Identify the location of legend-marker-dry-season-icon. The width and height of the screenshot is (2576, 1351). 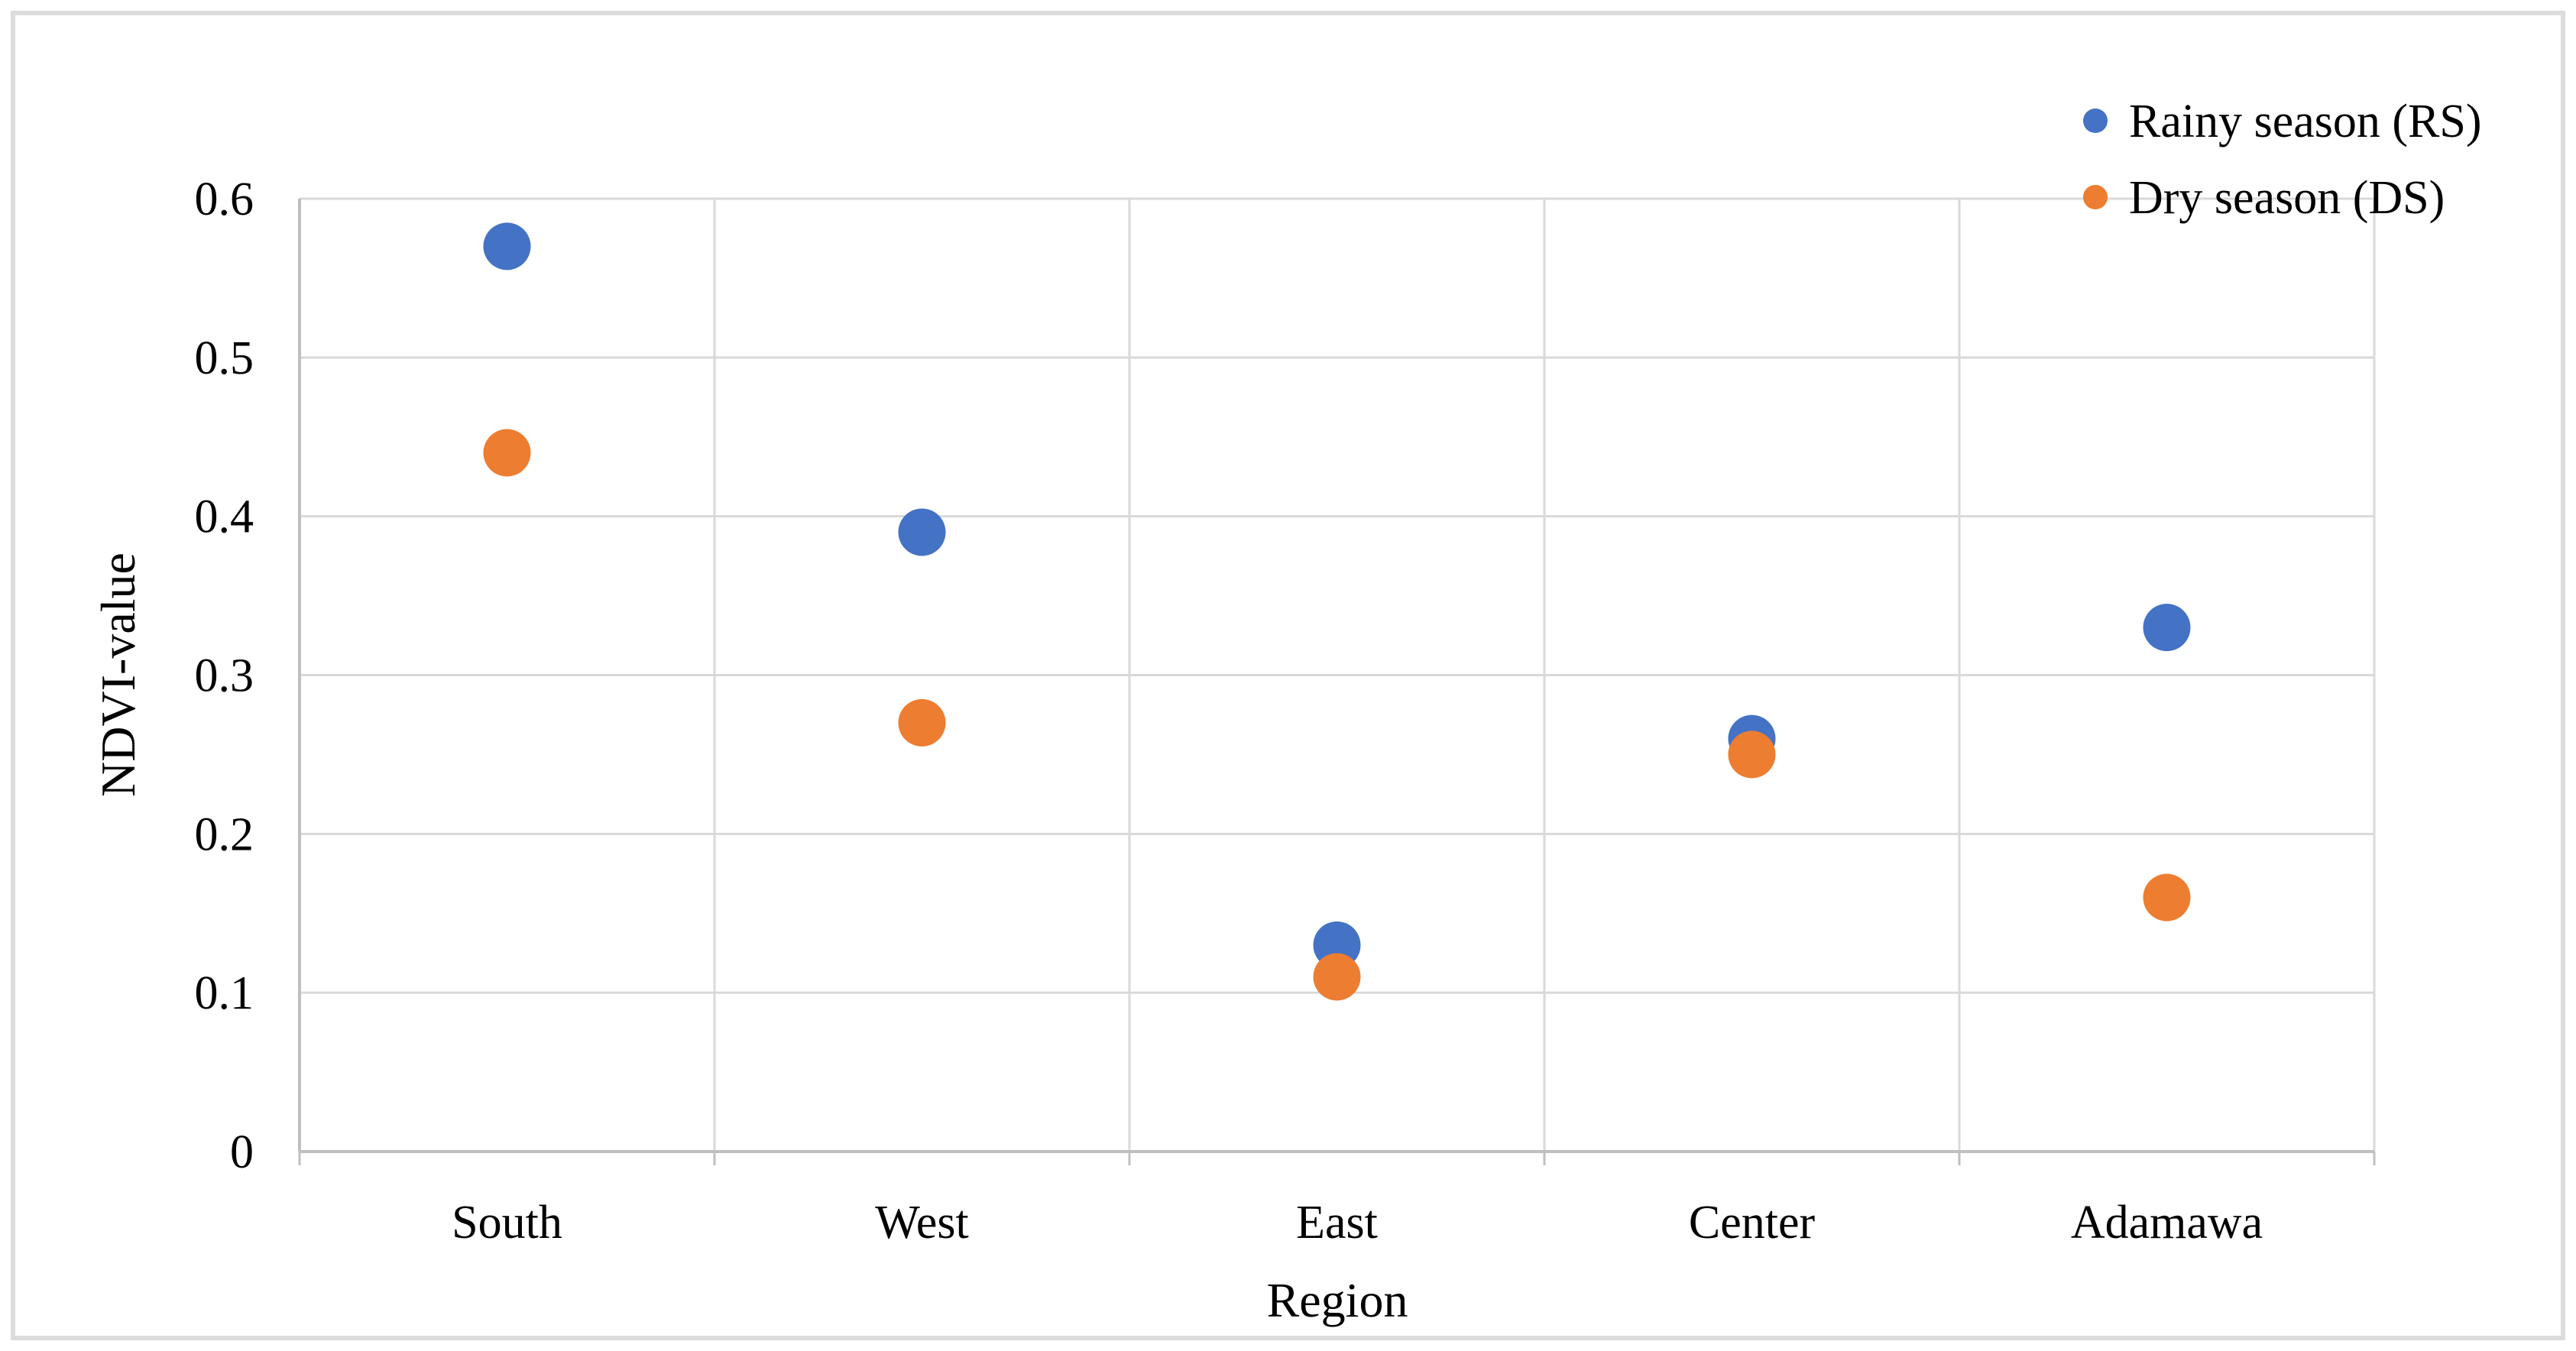
(2095, 197).